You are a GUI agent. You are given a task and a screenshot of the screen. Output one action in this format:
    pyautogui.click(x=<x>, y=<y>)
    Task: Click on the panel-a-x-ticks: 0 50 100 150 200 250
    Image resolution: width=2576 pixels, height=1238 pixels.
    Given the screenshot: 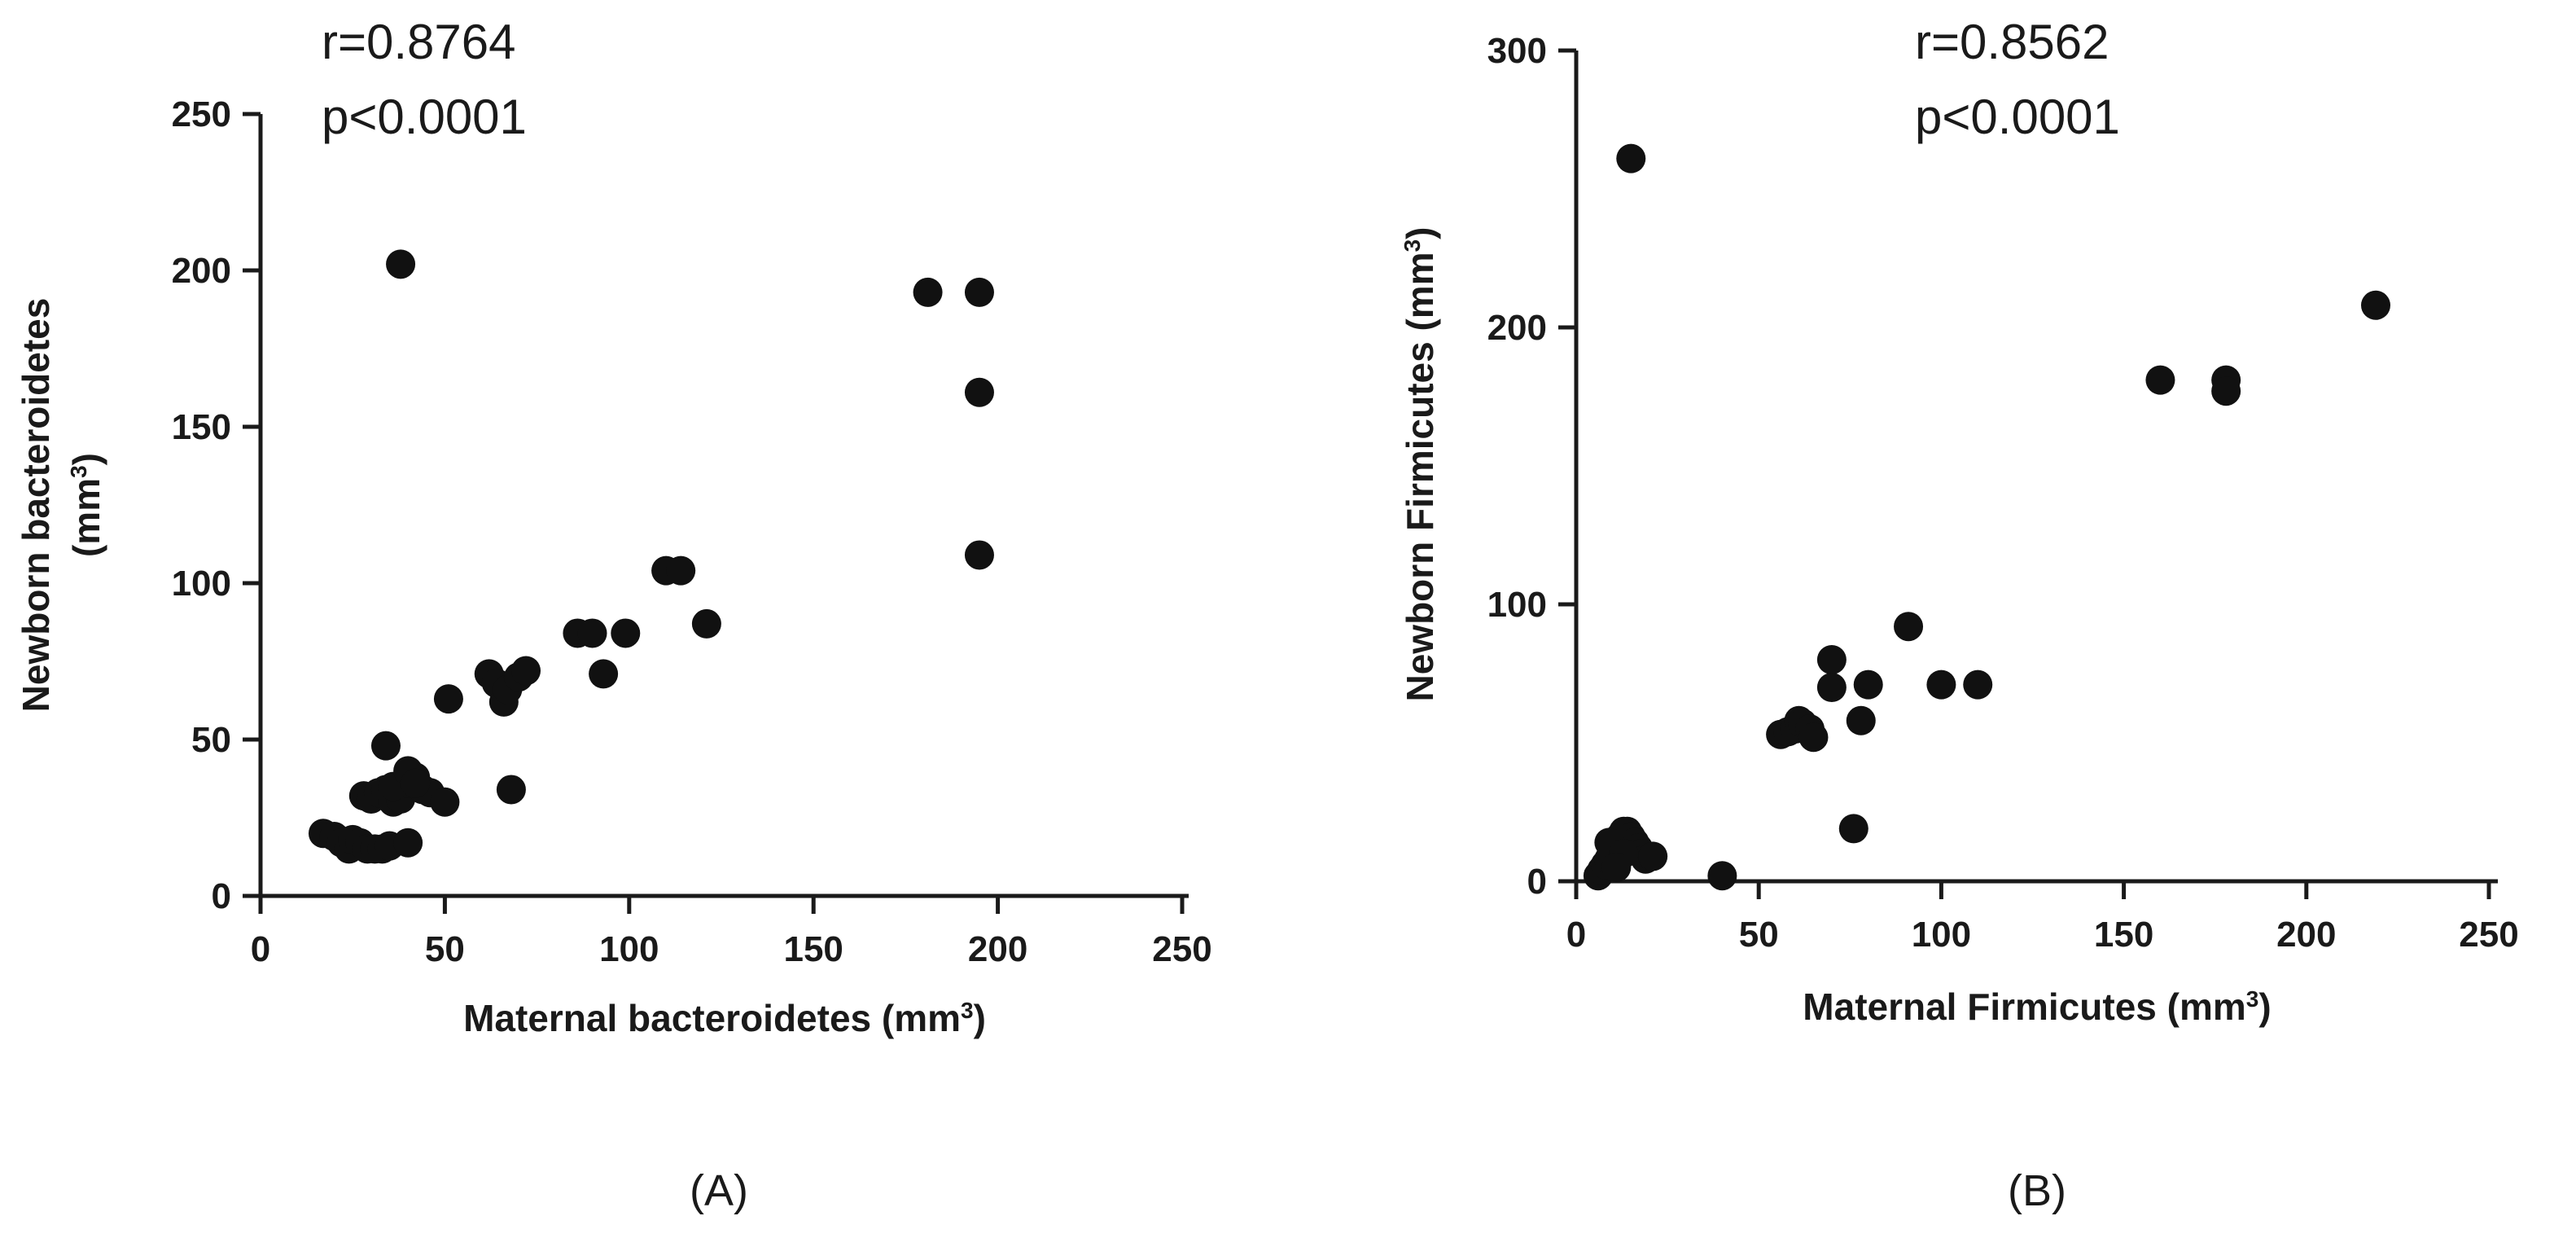 What is the action you would take?
    pyautogui.click(x=731, y=932)
    